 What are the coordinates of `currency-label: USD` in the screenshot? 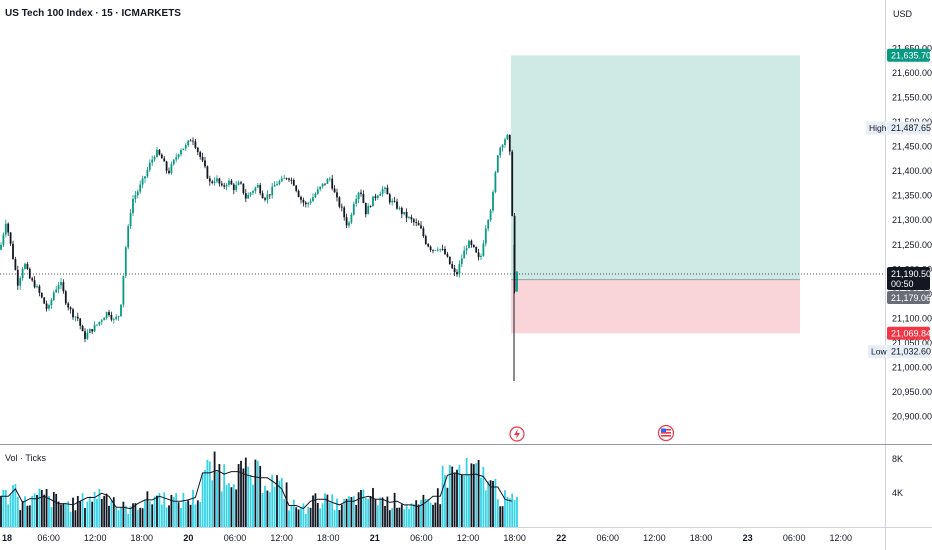 It's located at (903, 14).